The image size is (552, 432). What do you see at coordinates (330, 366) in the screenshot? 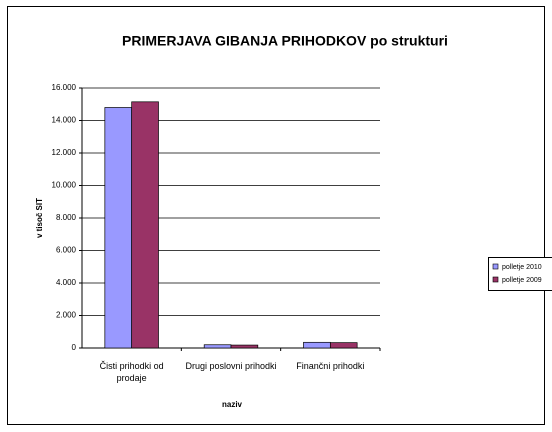
I see `x-tick-label: Finančni prihodki` at bounding box center [330, 366].